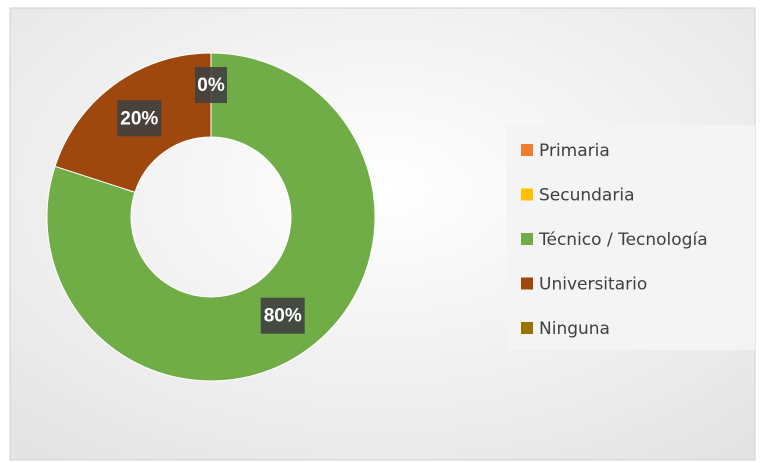  I want to click on legend-label: Ninguna, so click(574, 329).